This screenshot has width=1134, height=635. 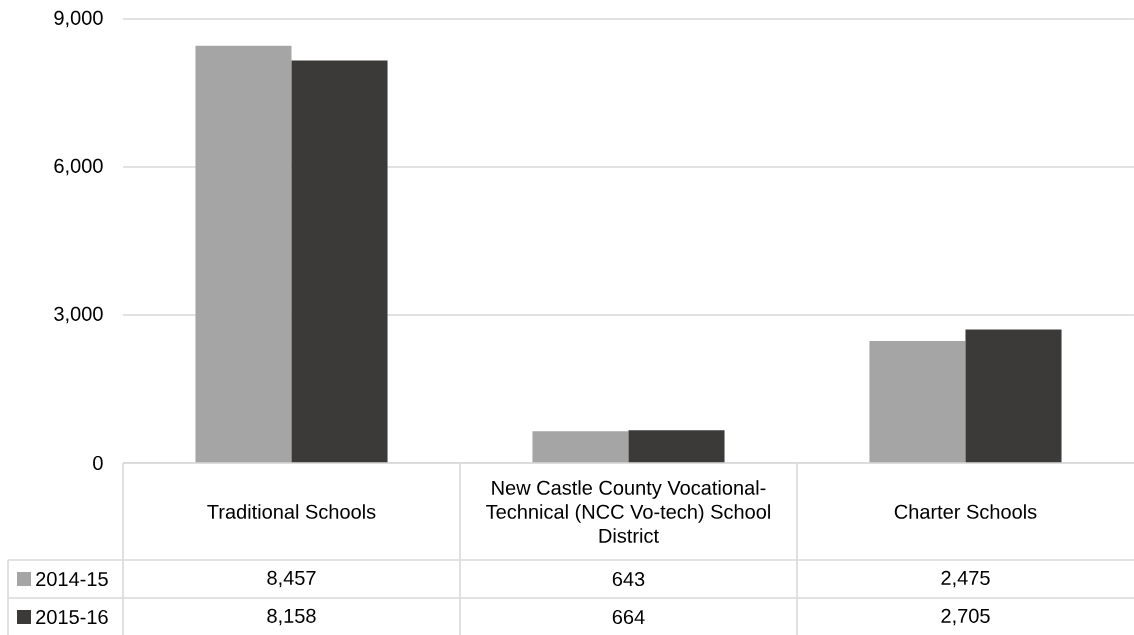 What do you see at coordinates (965, 579) in the screenshot?
I see `data-label: 2,475` at bounding box center [965, 579].